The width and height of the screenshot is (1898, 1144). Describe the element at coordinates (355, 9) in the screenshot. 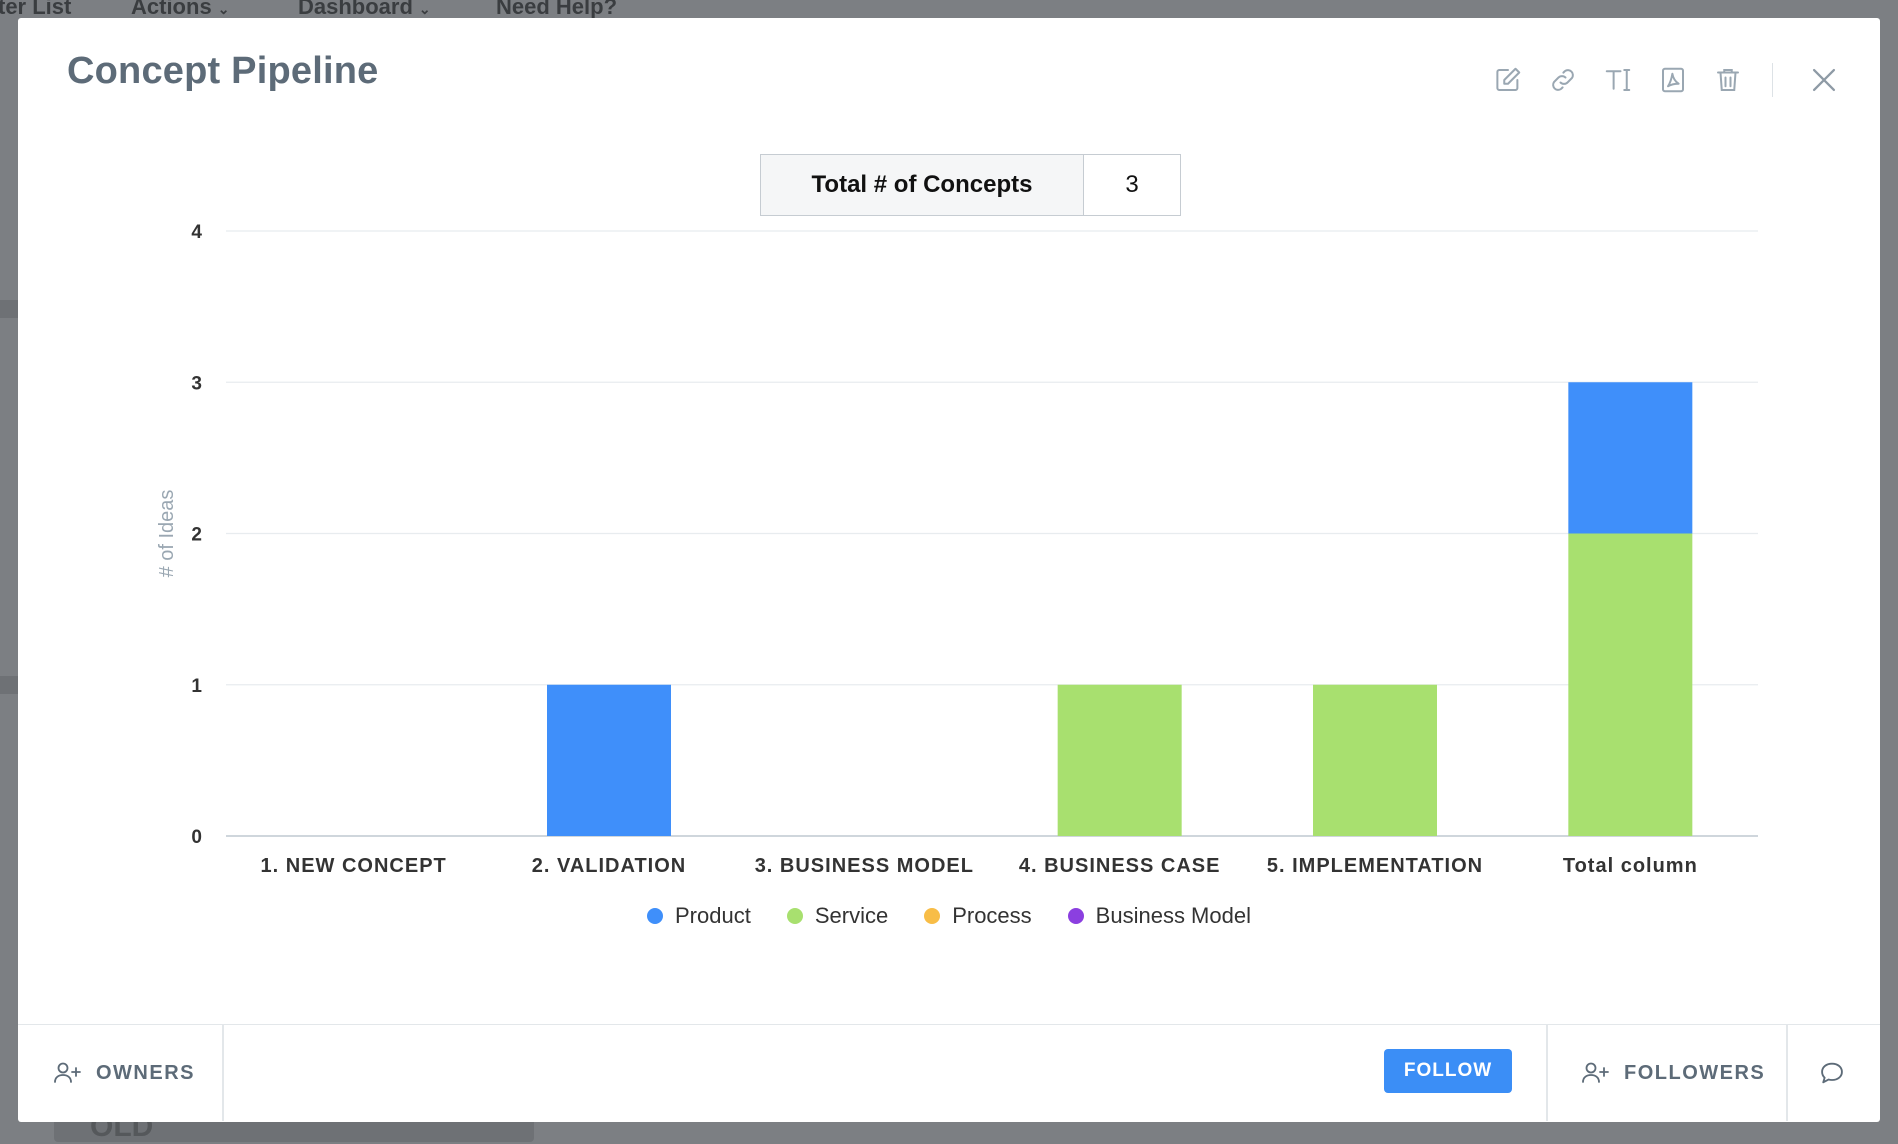

I see `bg-nav-label: Dashboard` at that location.